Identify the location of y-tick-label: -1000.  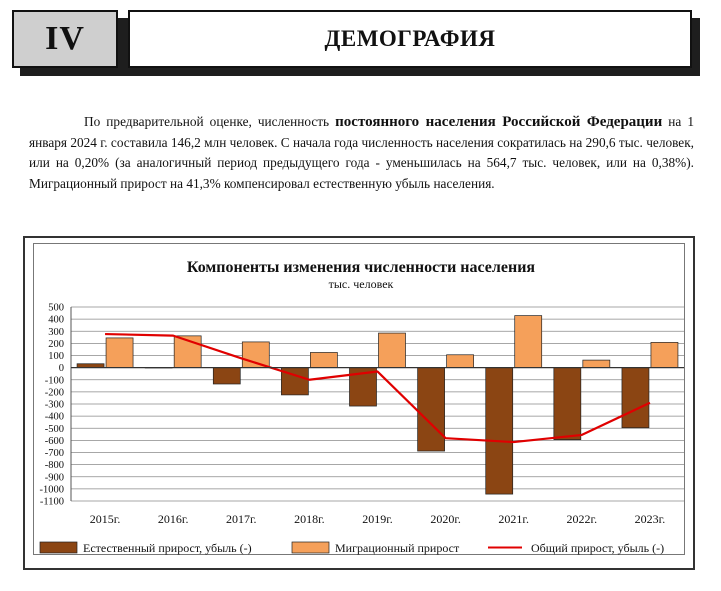
(52, 489).